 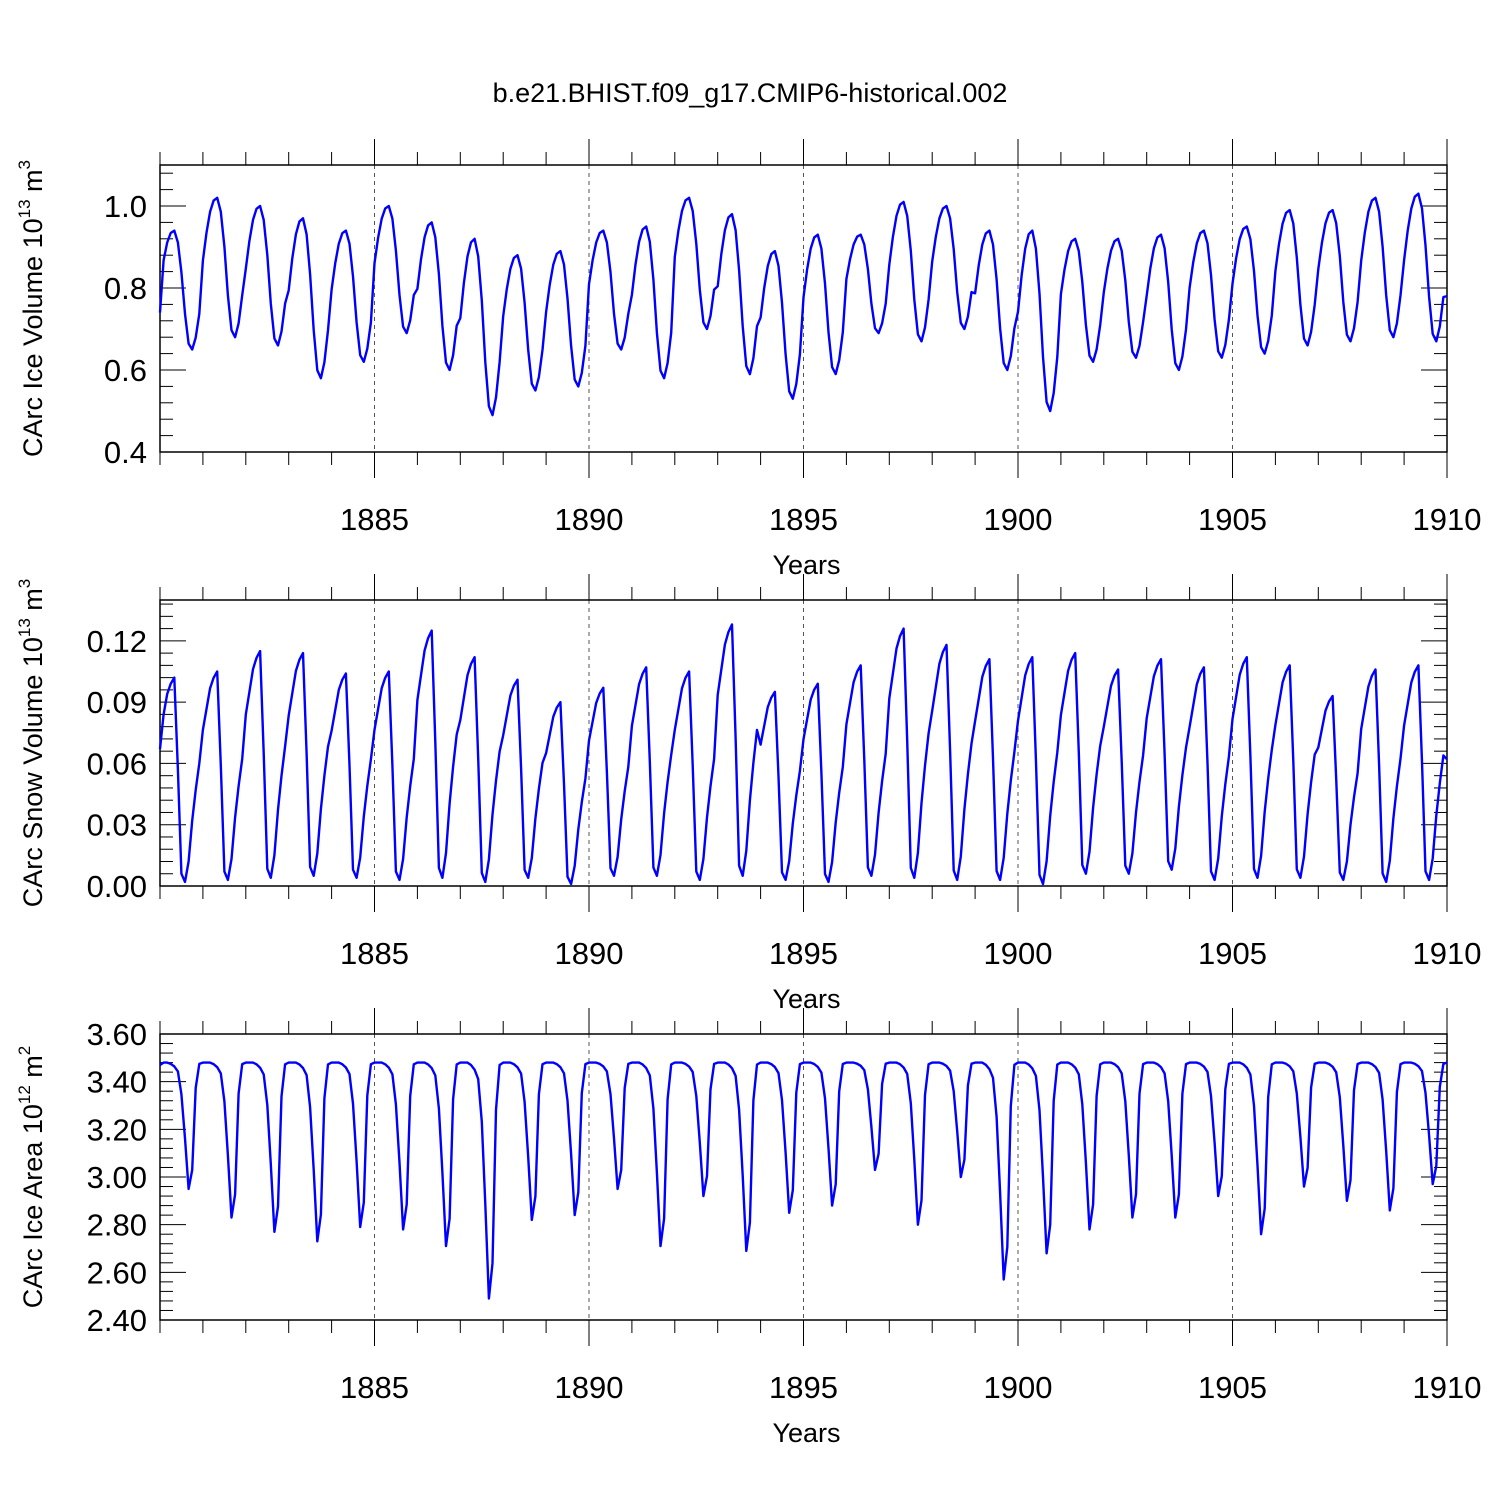 What do you see at coordinates (24, 1094) in the screenshot?
I see `y-label-exp: 12` at bounding box center [24, 1094].